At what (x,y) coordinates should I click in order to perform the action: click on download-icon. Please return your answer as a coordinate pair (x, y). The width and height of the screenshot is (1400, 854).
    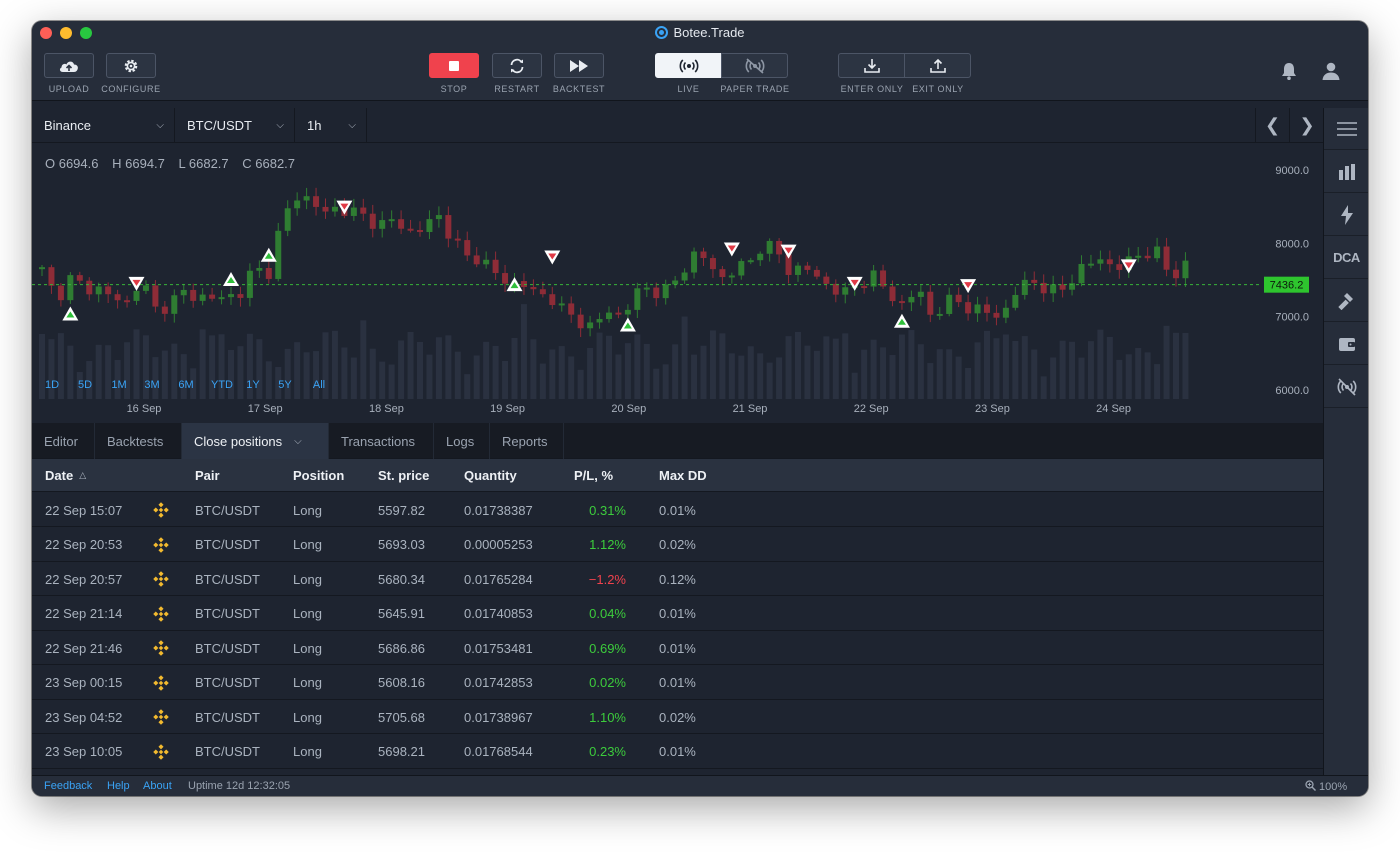
    Looking at the image, I should click on (871, 65).